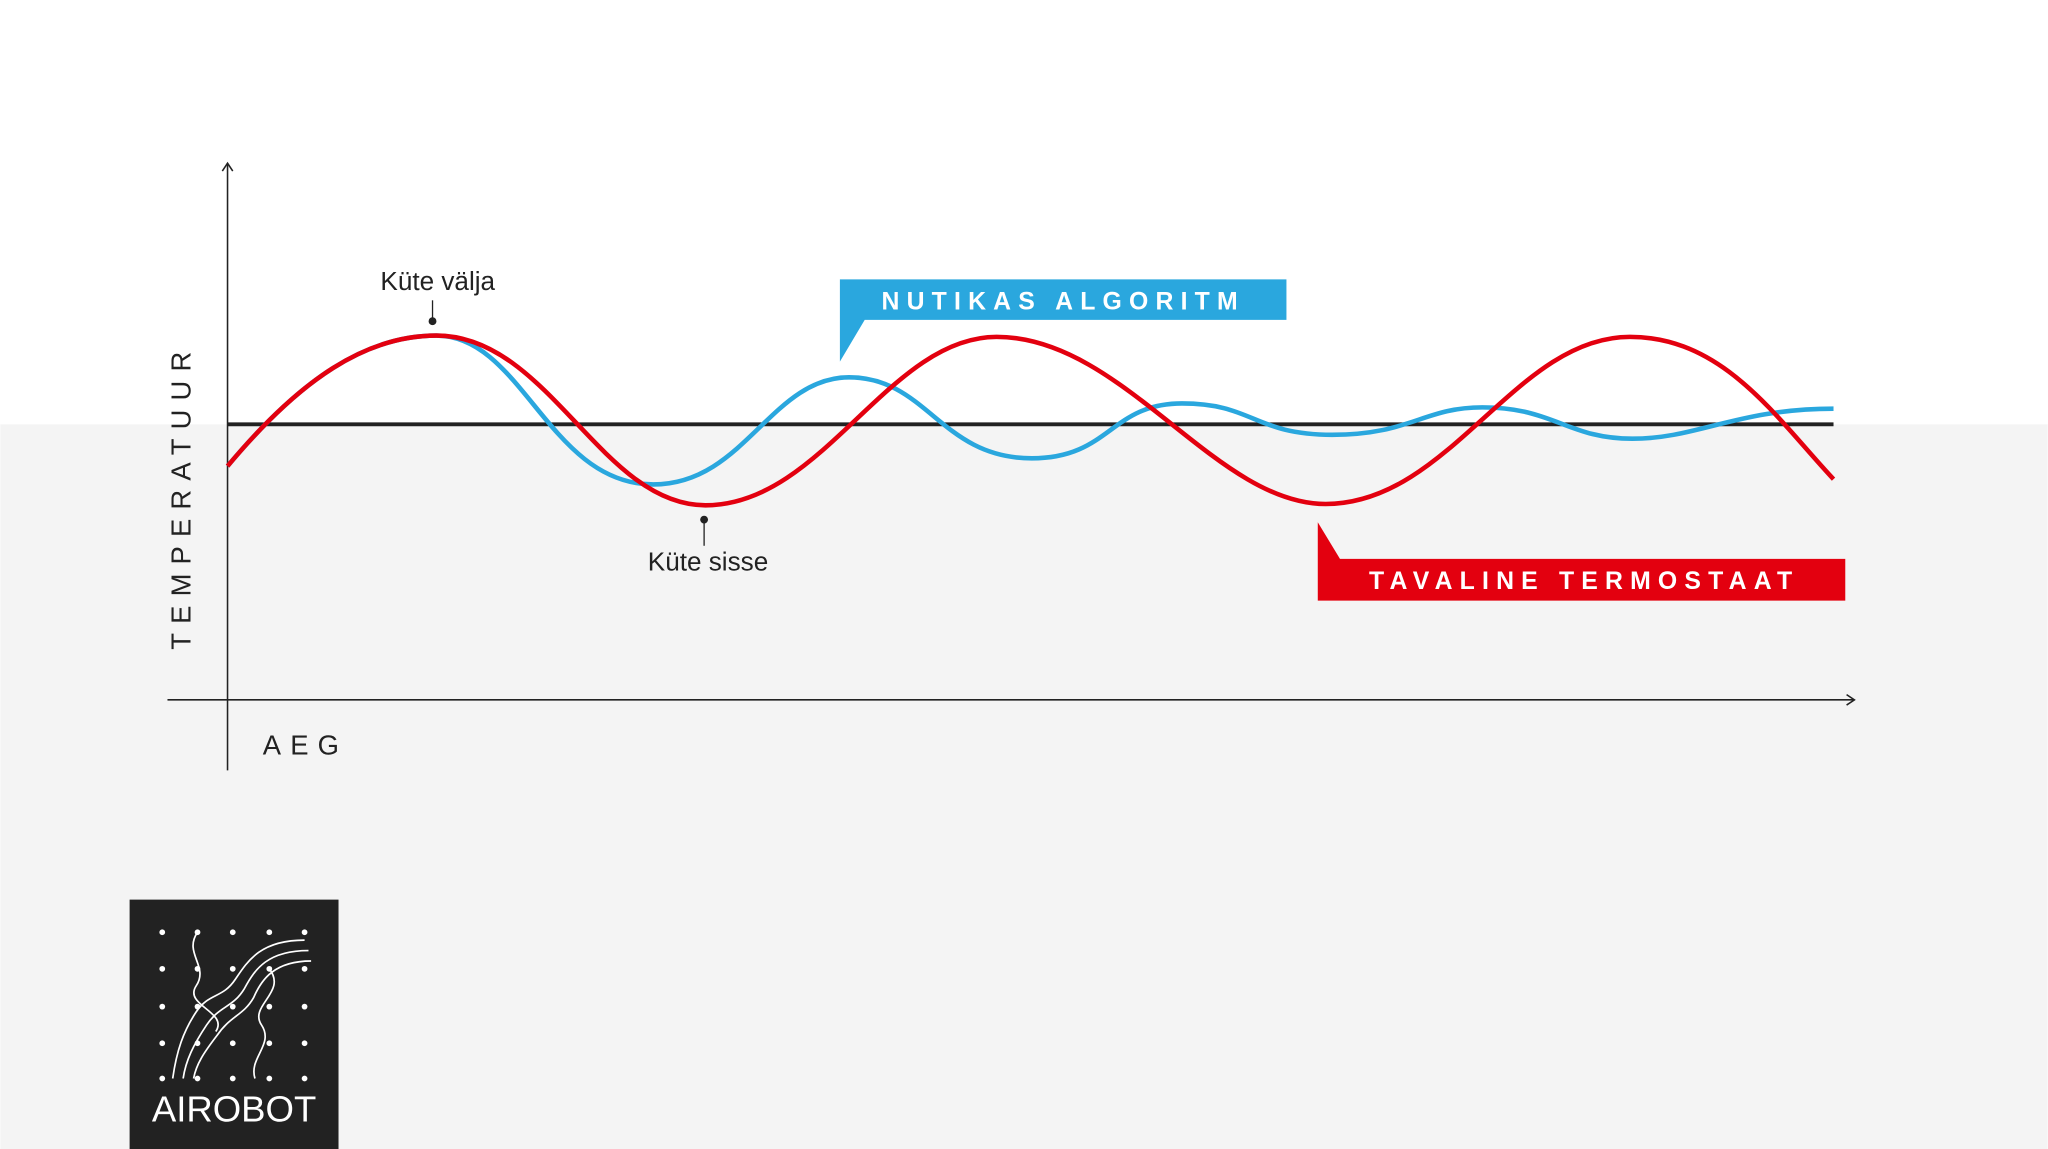 This screenshot has width=2048, height=1149. Describe the element at coordinates (241, 1005) in the screenshot. I see `logo-lines` at that location.